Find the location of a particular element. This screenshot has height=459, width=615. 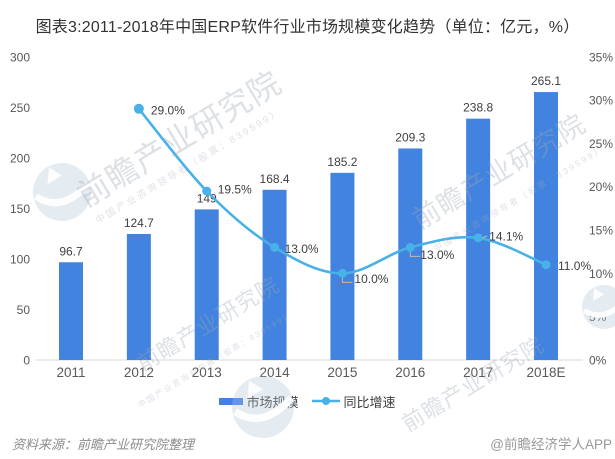

bar-value-label: 96.7 is located at coordinates (71, 251).